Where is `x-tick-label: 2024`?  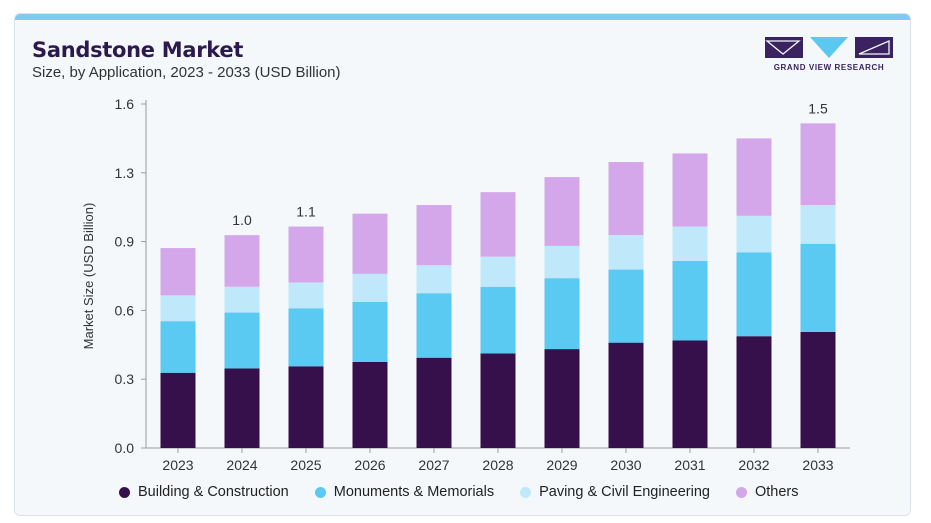 x-tick-label: 2024 is located at coordinates (241, 465).